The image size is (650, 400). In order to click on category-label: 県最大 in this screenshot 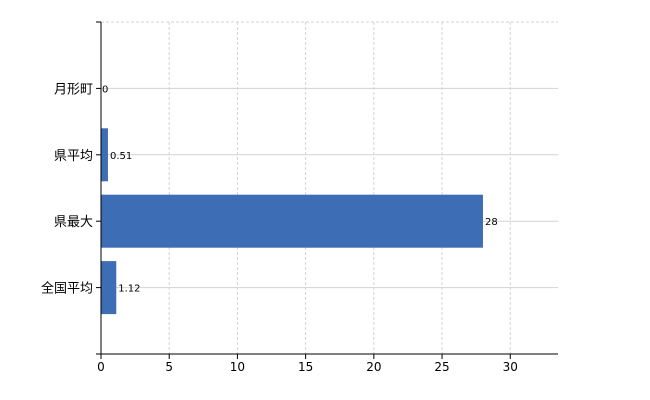, I will do `click(73, 222)`.